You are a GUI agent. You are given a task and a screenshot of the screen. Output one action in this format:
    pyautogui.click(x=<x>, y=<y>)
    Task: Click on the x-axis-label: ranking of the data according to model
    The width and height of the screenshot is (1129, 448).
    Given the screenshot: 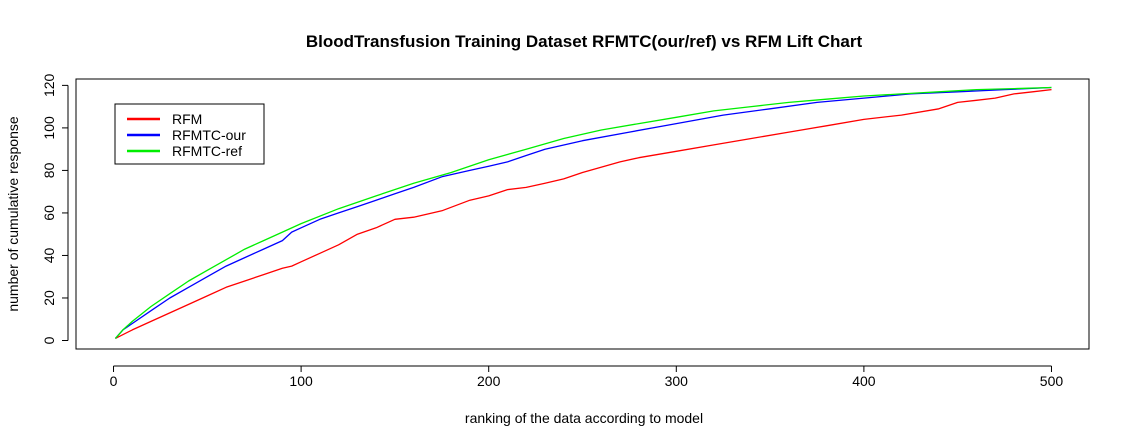 What is the action you would take?
    pyautogui.click(x=584, y=418)
    